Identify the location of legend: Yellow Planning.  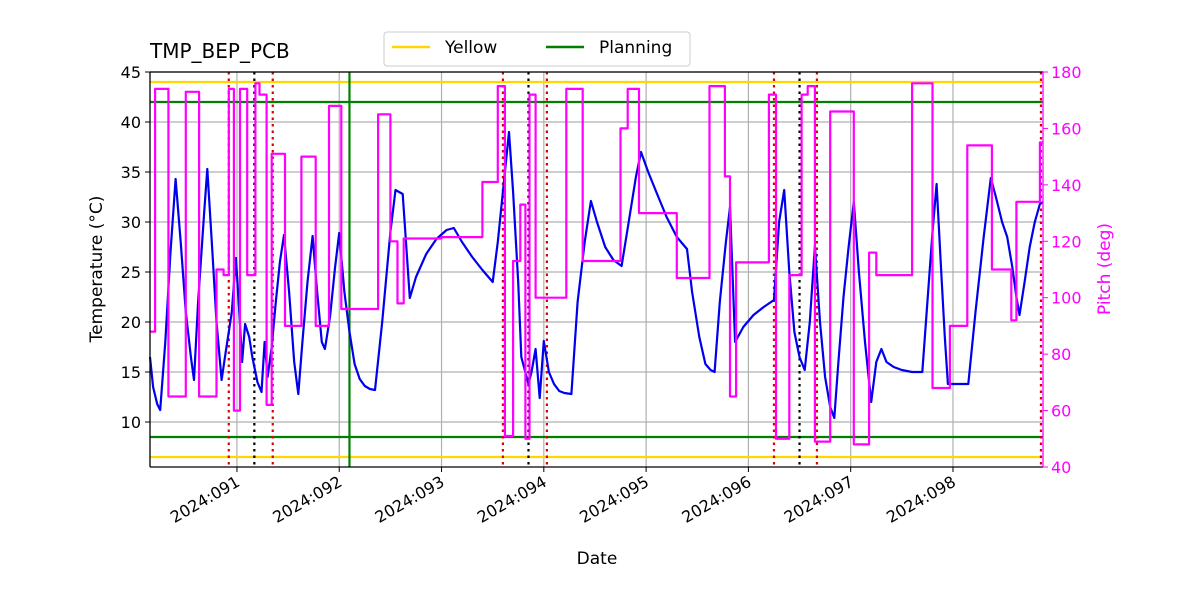
(537, 49).